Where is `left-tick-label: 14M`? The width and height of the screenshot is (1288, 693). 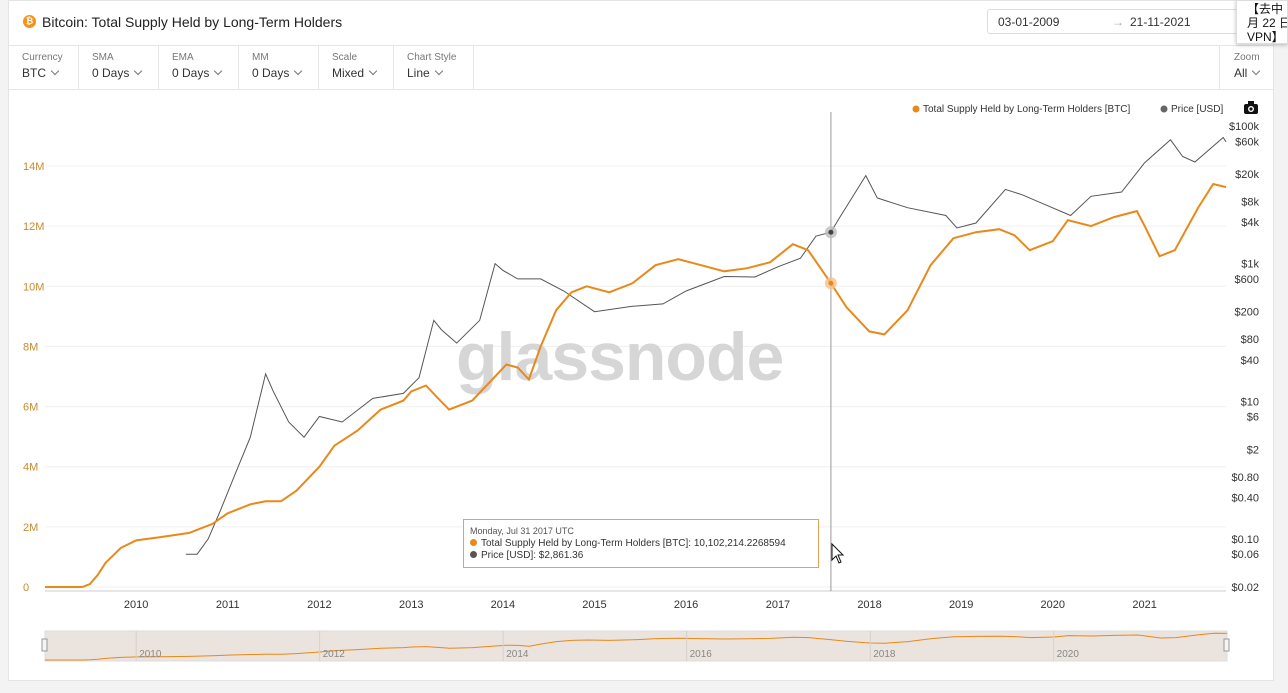
left-tick-label: 14M is located at coordinates (33, 167).